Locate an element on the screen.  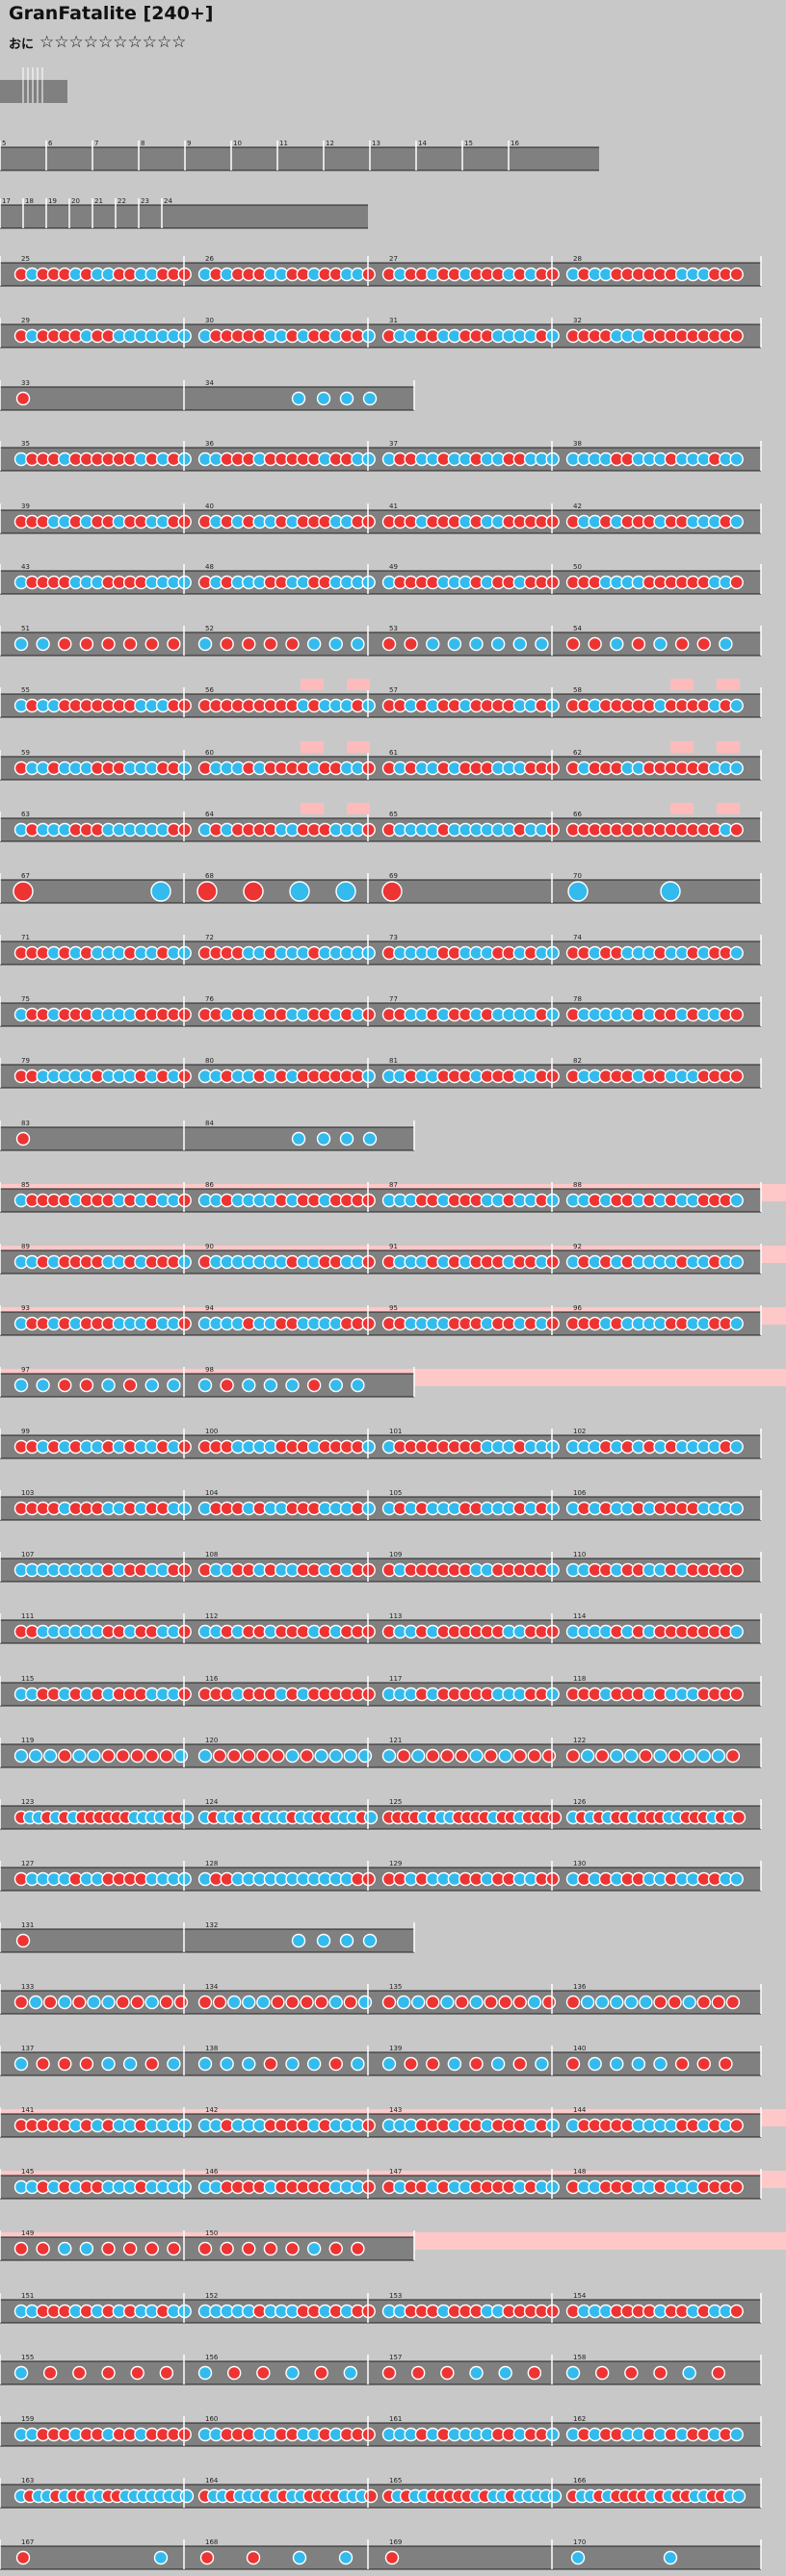
measure-number: 80 is located at coordinates (209, 1061).